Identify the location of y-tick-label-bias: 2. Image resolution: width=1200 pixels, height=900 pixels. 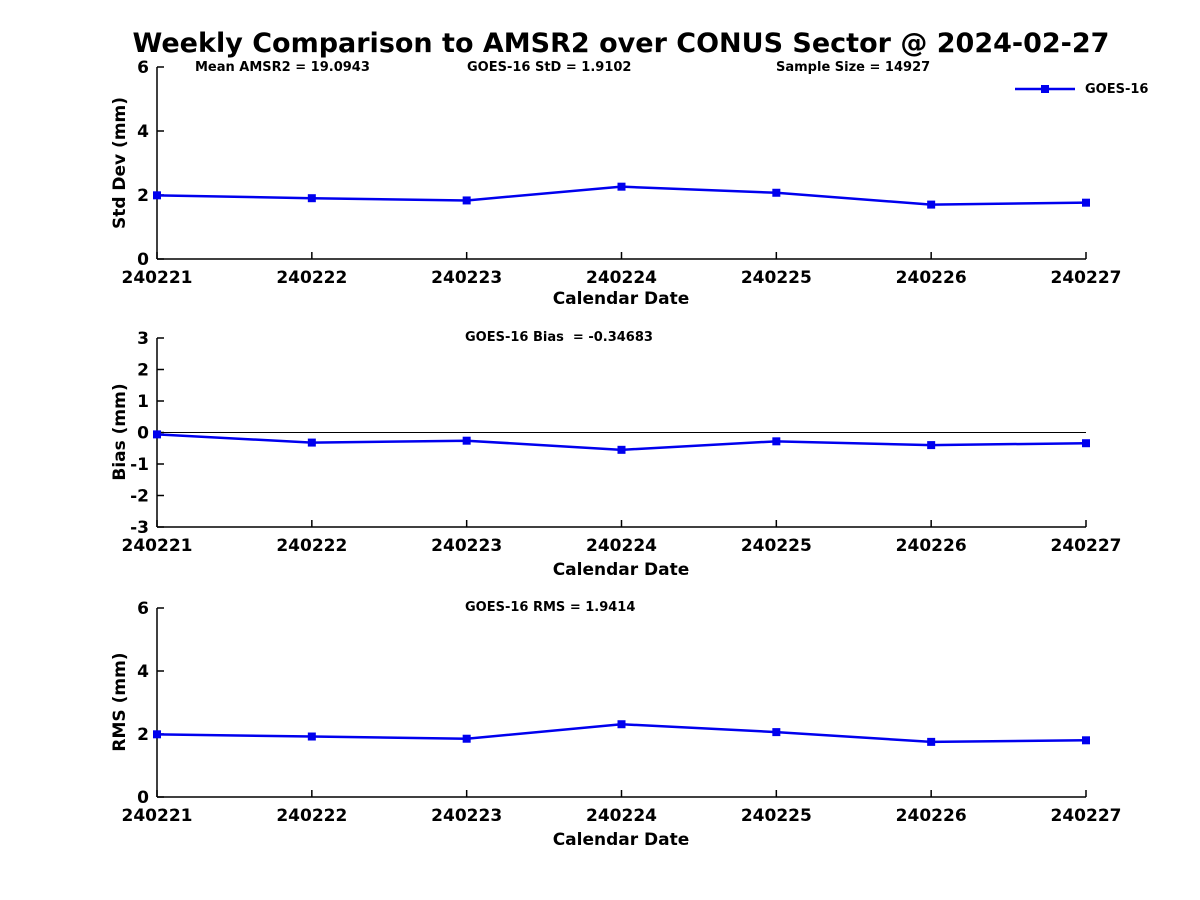
(143, 371).